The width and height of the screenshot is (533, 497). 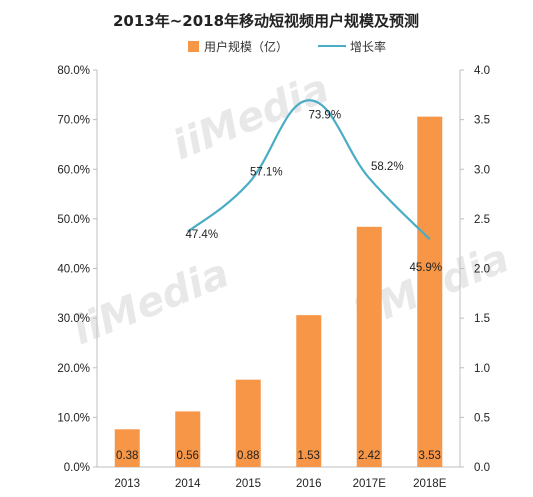 What do you see at coordinates (482, 418) in the screenshot?
I see `right-axis-tick-label: 0.5` at bounding box center [482, 418].